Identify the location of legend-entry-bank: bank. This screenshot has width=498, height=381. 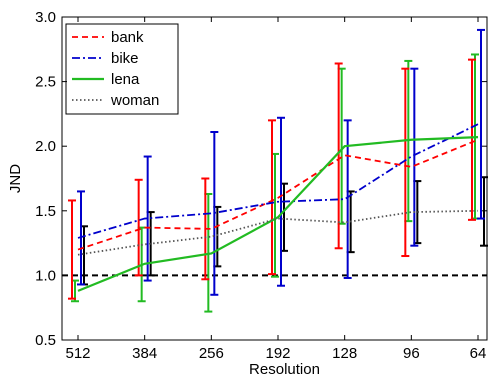
(108, 37).